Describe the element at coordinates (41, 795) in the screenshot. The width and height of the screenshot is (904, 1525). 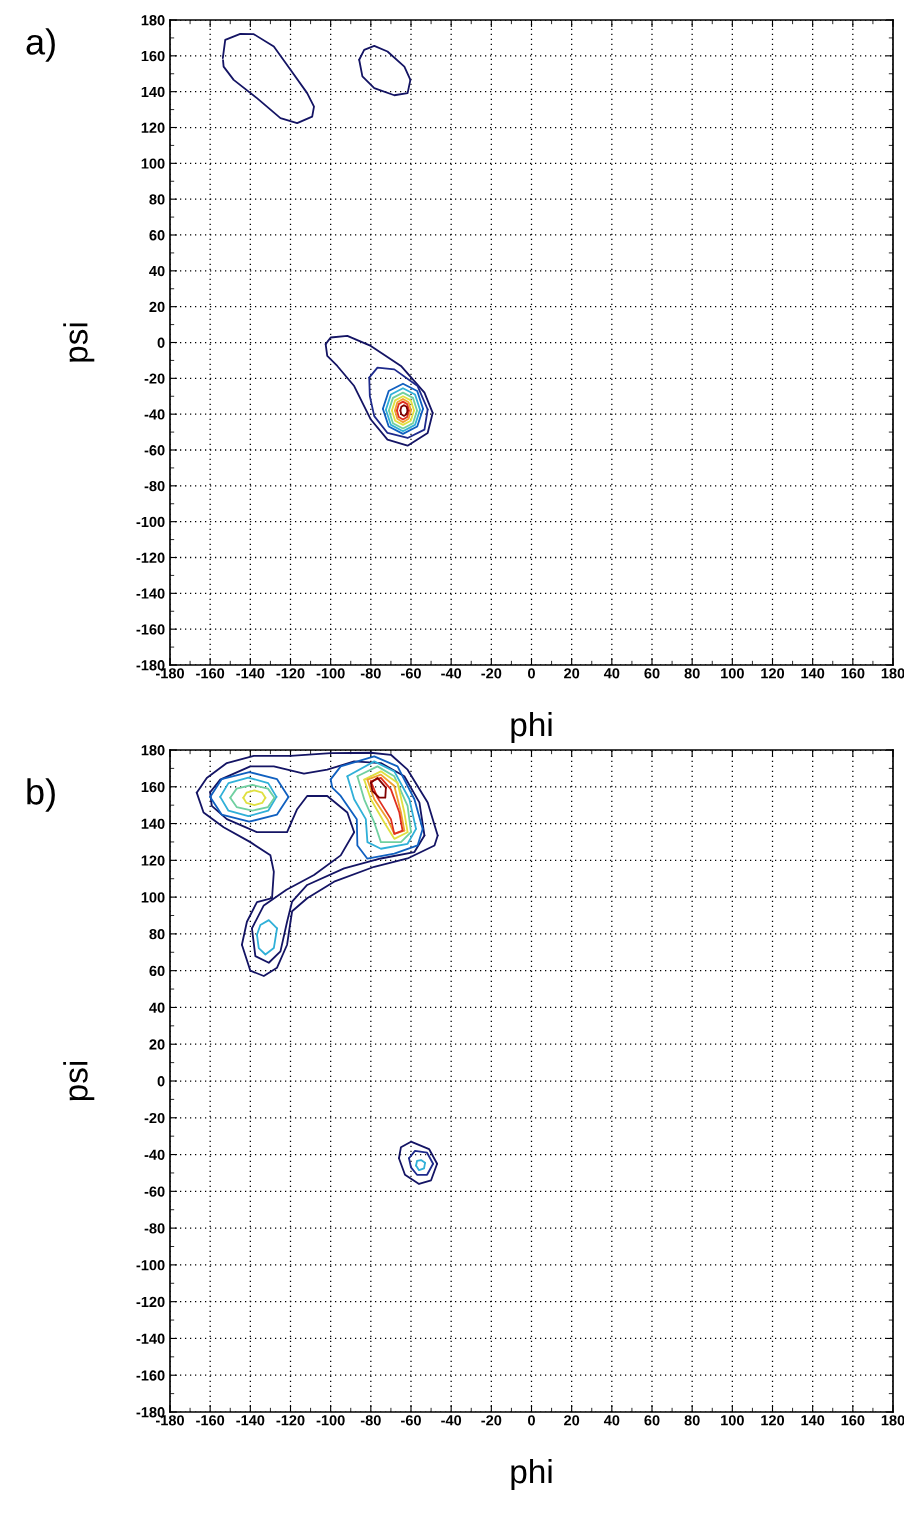
I see `text: b)` at that location.